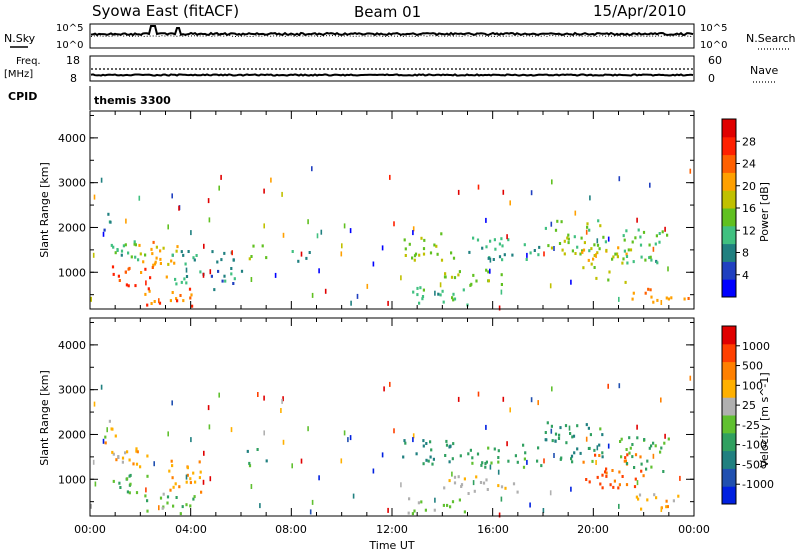 The image size is (800, 554). What do you see at coordinates (749, 208) in the screenshot?
I see `colorbar-tick-label: 16` at bounding box center [749, 208].